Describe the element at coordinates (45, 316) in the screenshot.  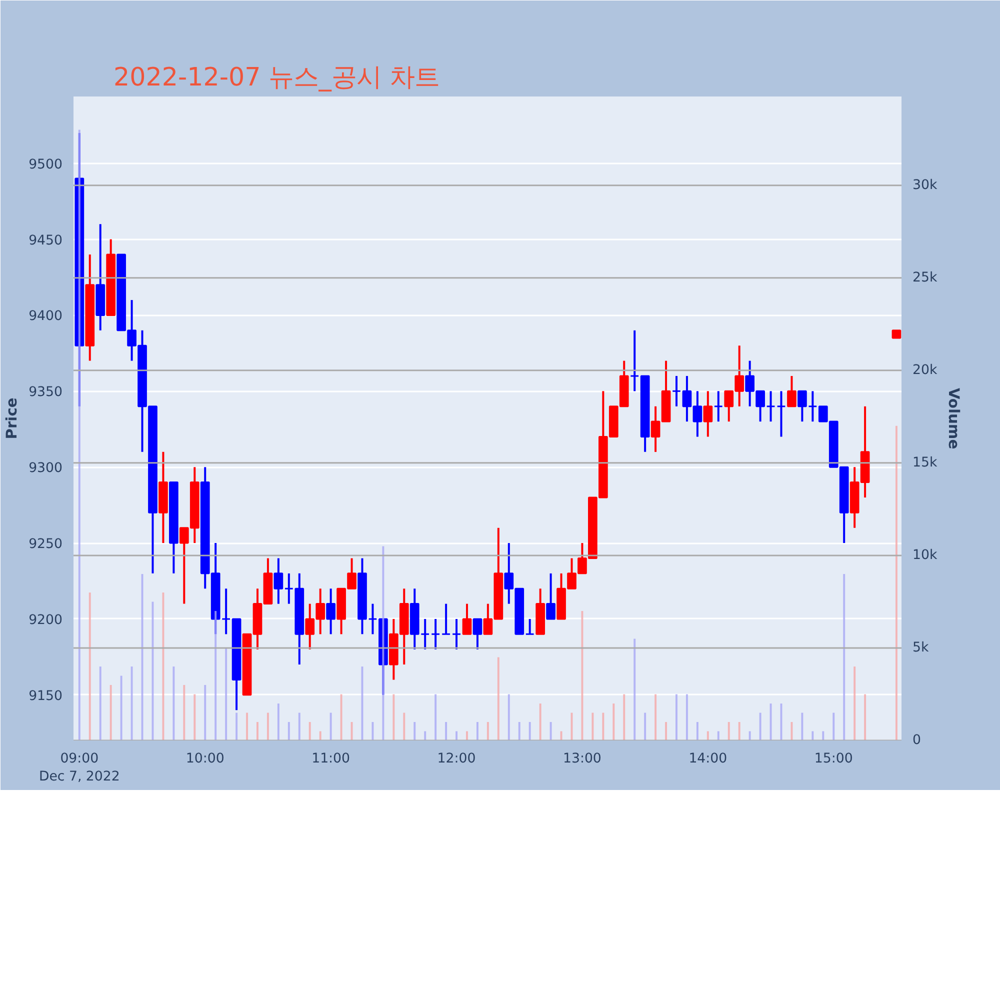
I see `y-tick-label: 9400` at that location.